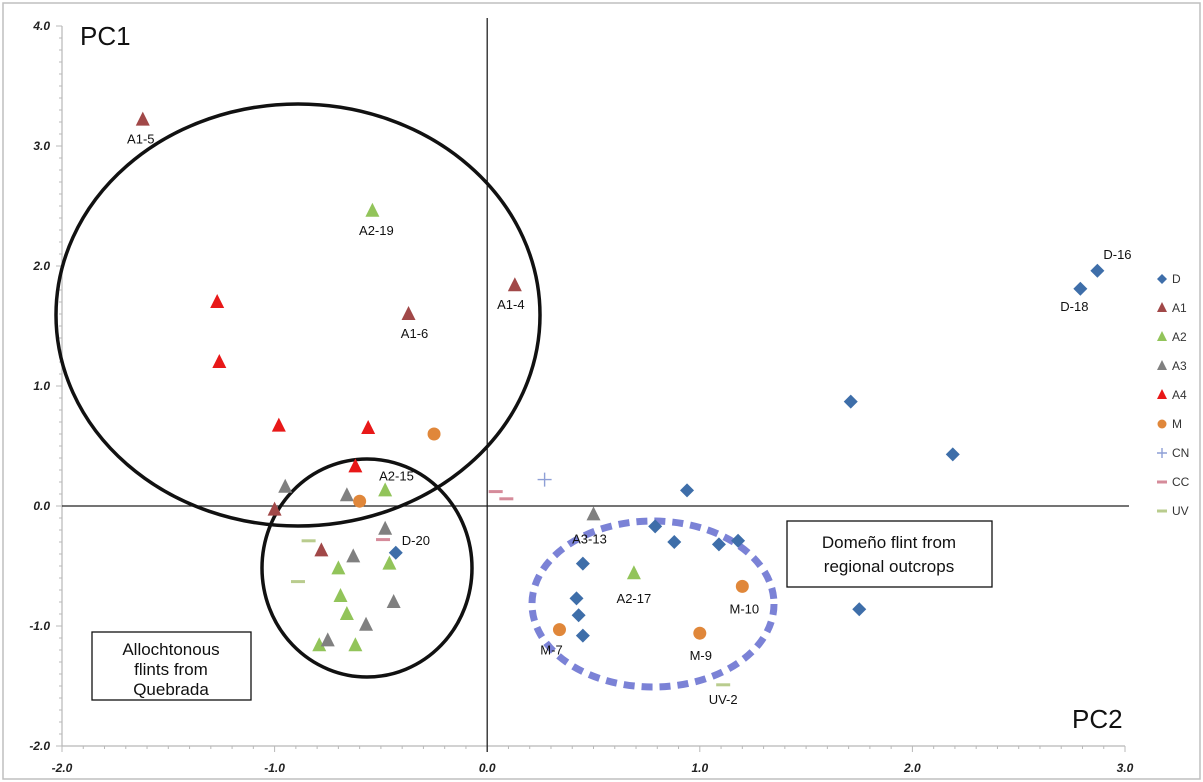  What do you see at coordinates (1162, 453) in the screenshot?
I see `legend-marker-cn` at bounding box center [1162, 453].